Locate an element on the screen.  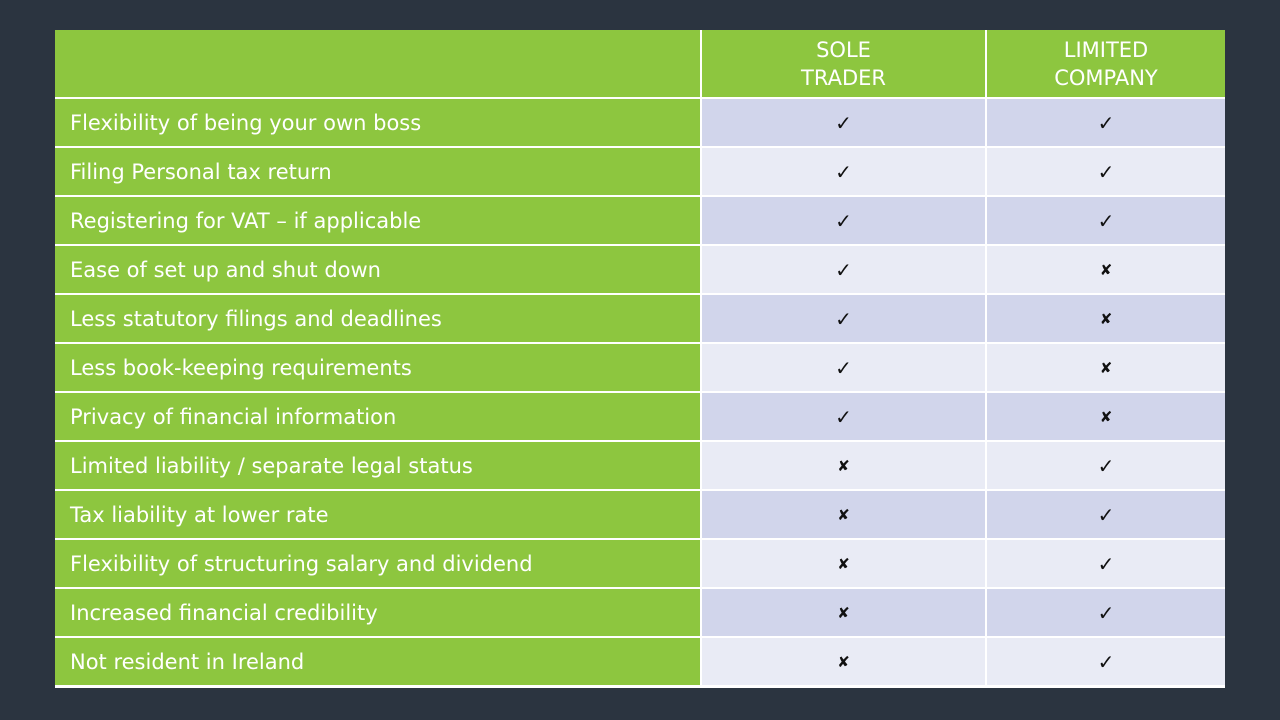
table-row: Increased financial credibility ✘ ✓ is located at coordinates (640, 612).